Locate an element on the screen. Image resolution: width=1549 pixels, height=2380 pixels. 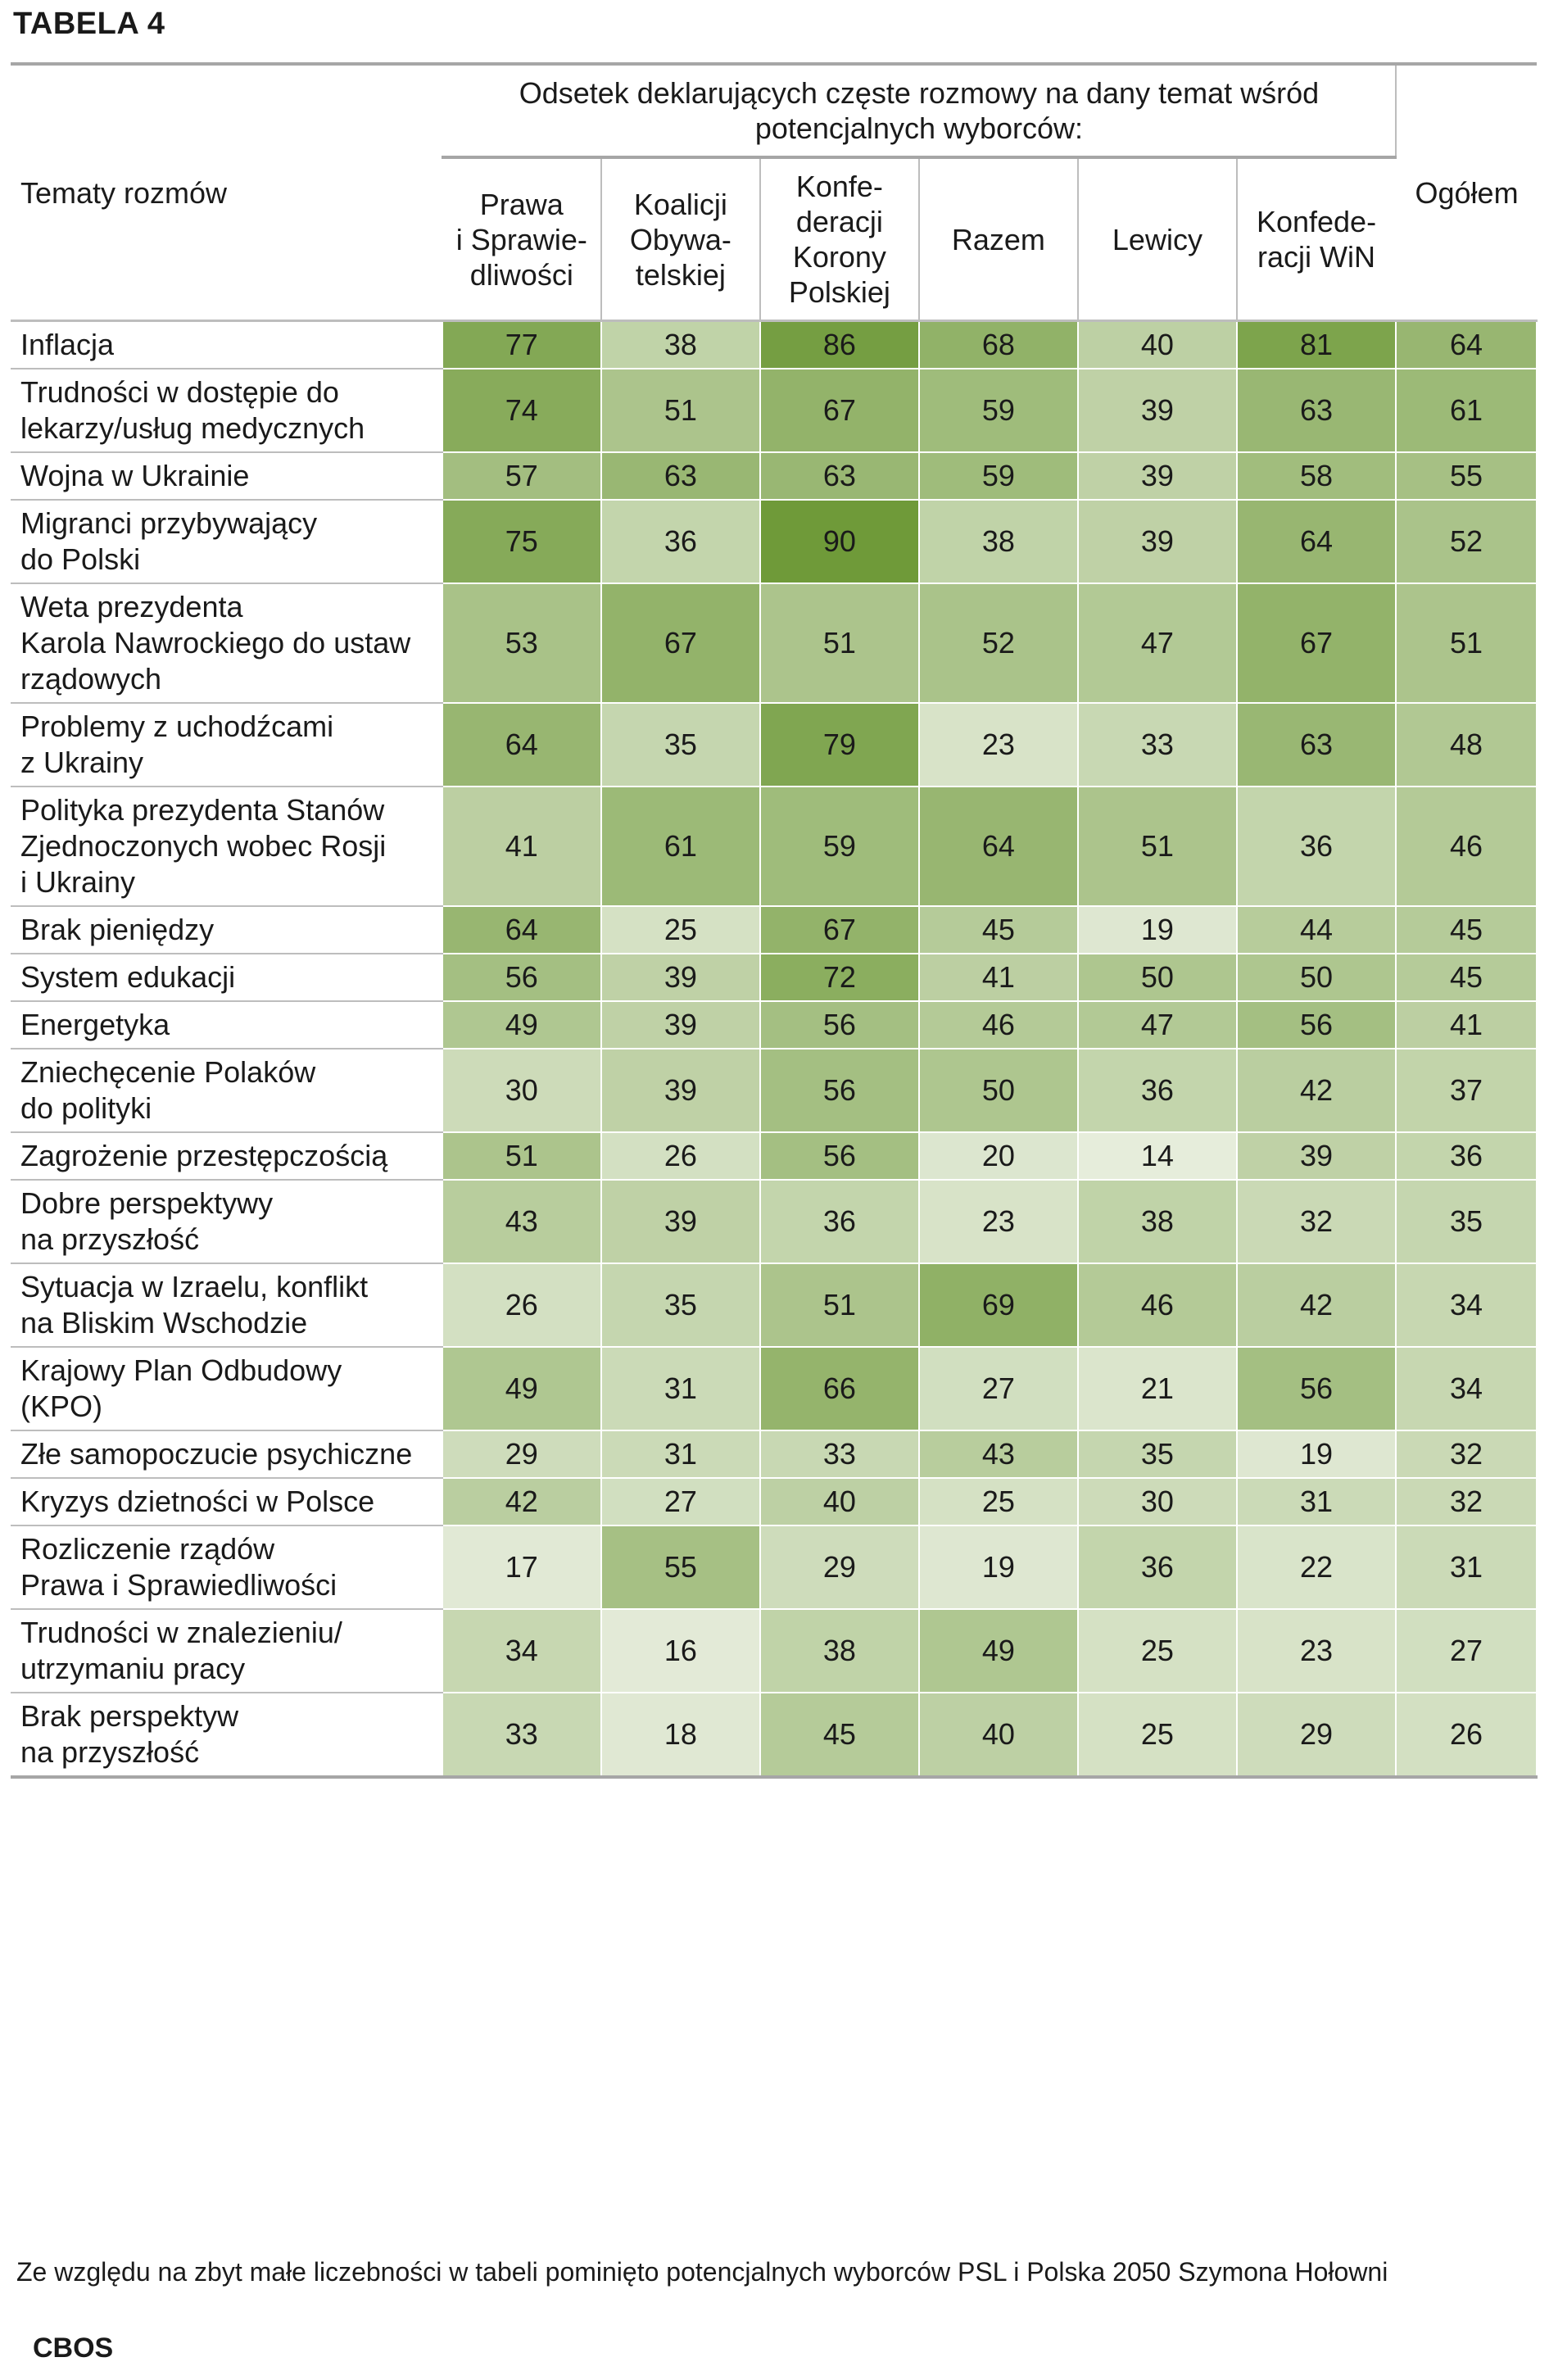
table-row: Krajowy Plan Odbudowy (KPO) 49 31 66 27 21 56 34 is located at coordinates (774, 1388).